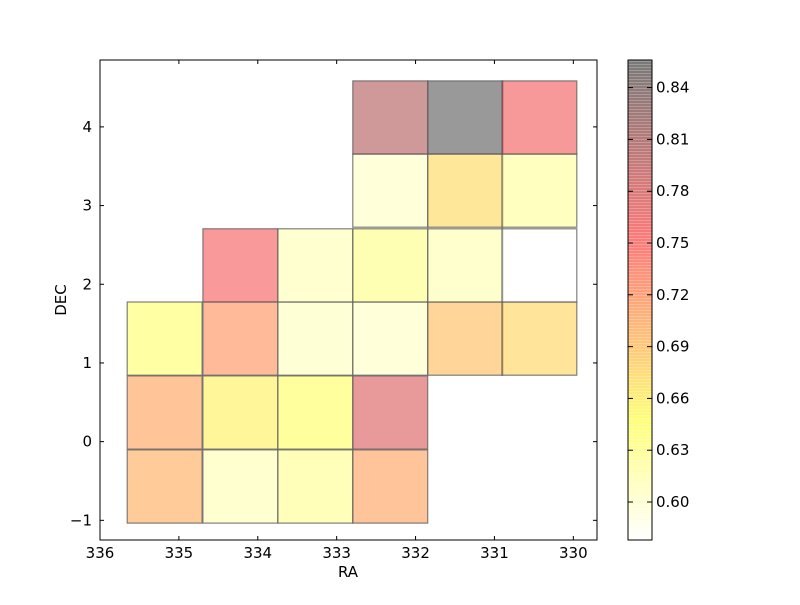 This screenshot has height=605, width=800. Describe the element at coordinates (672, 347) in the screenshot. I see `colorbar-tick-label: 0.69` at that location.